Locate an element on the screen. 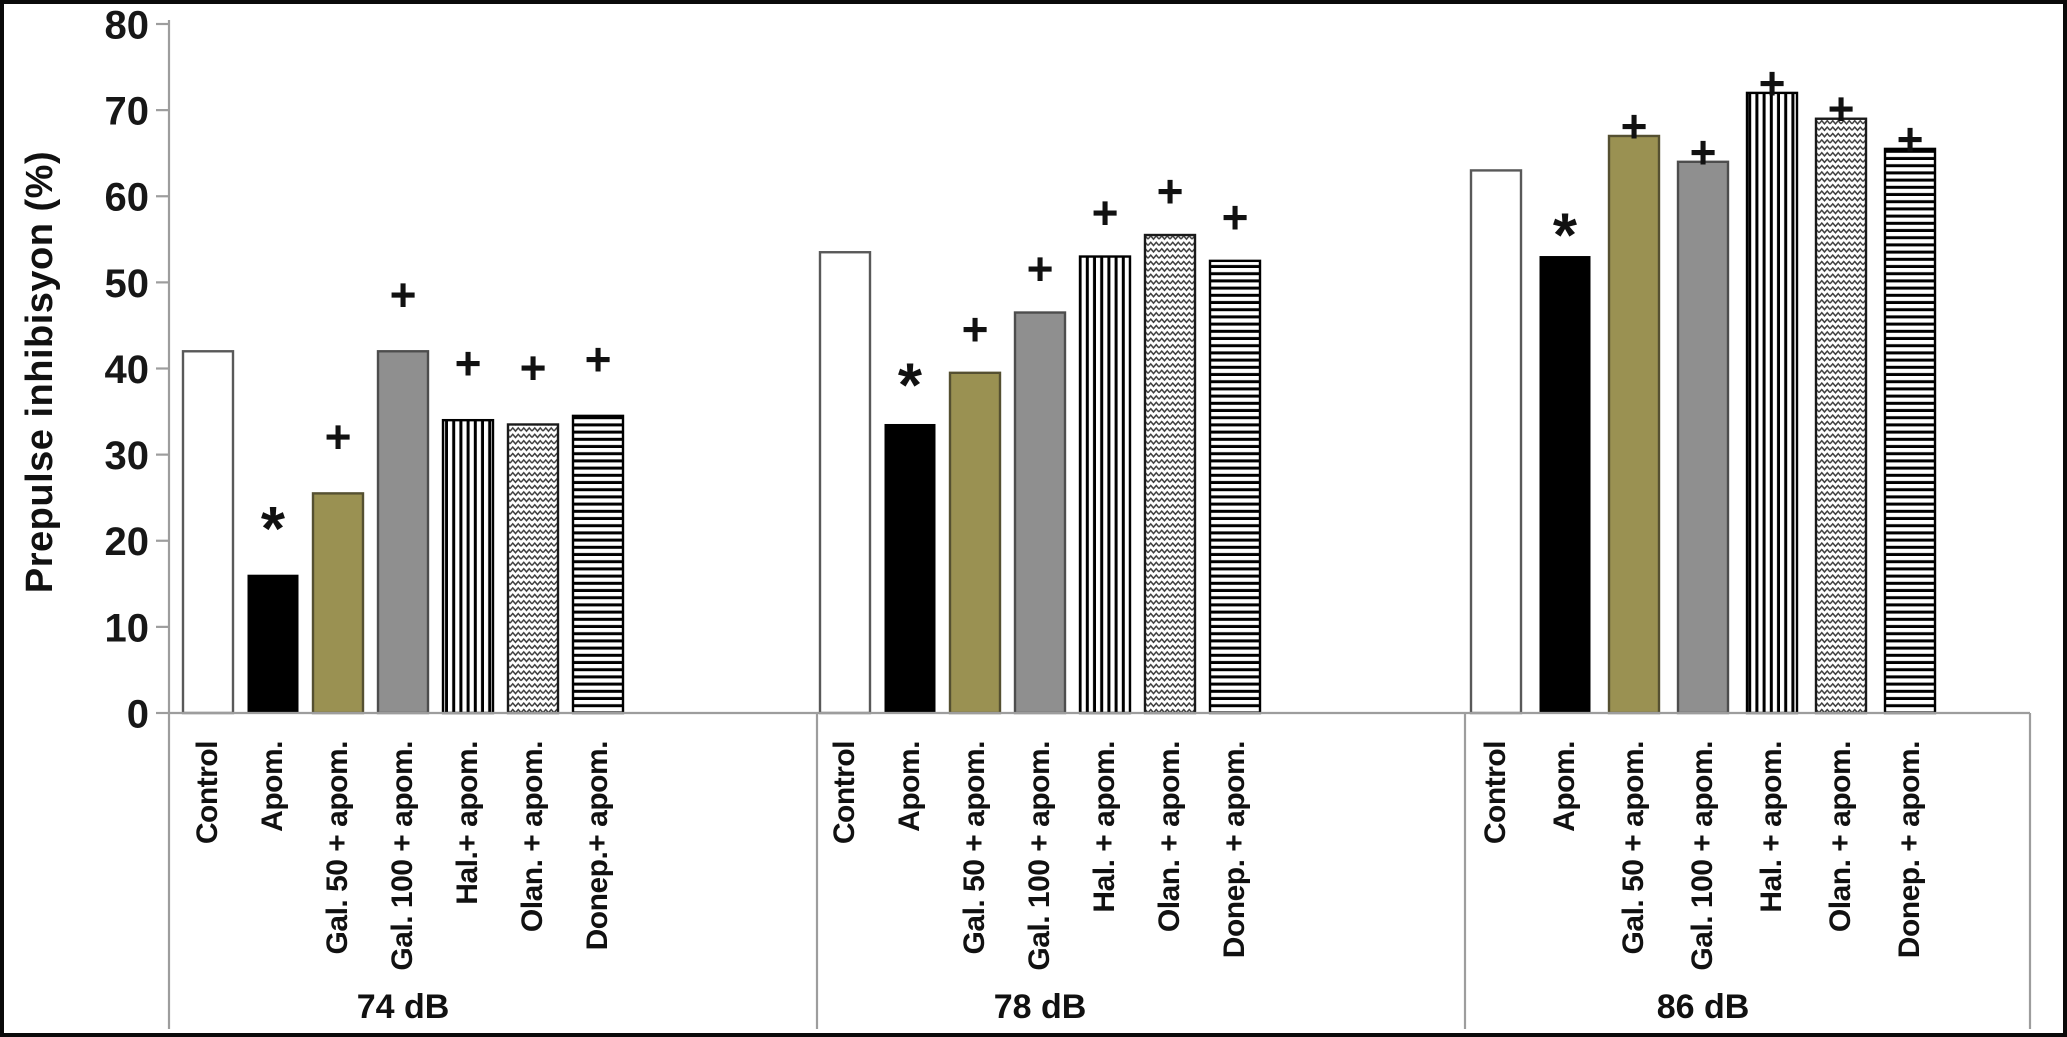 This screenshot has width=2067, height=1037. category-label: Donep.+ apom. is located at coordinates (597, 845).